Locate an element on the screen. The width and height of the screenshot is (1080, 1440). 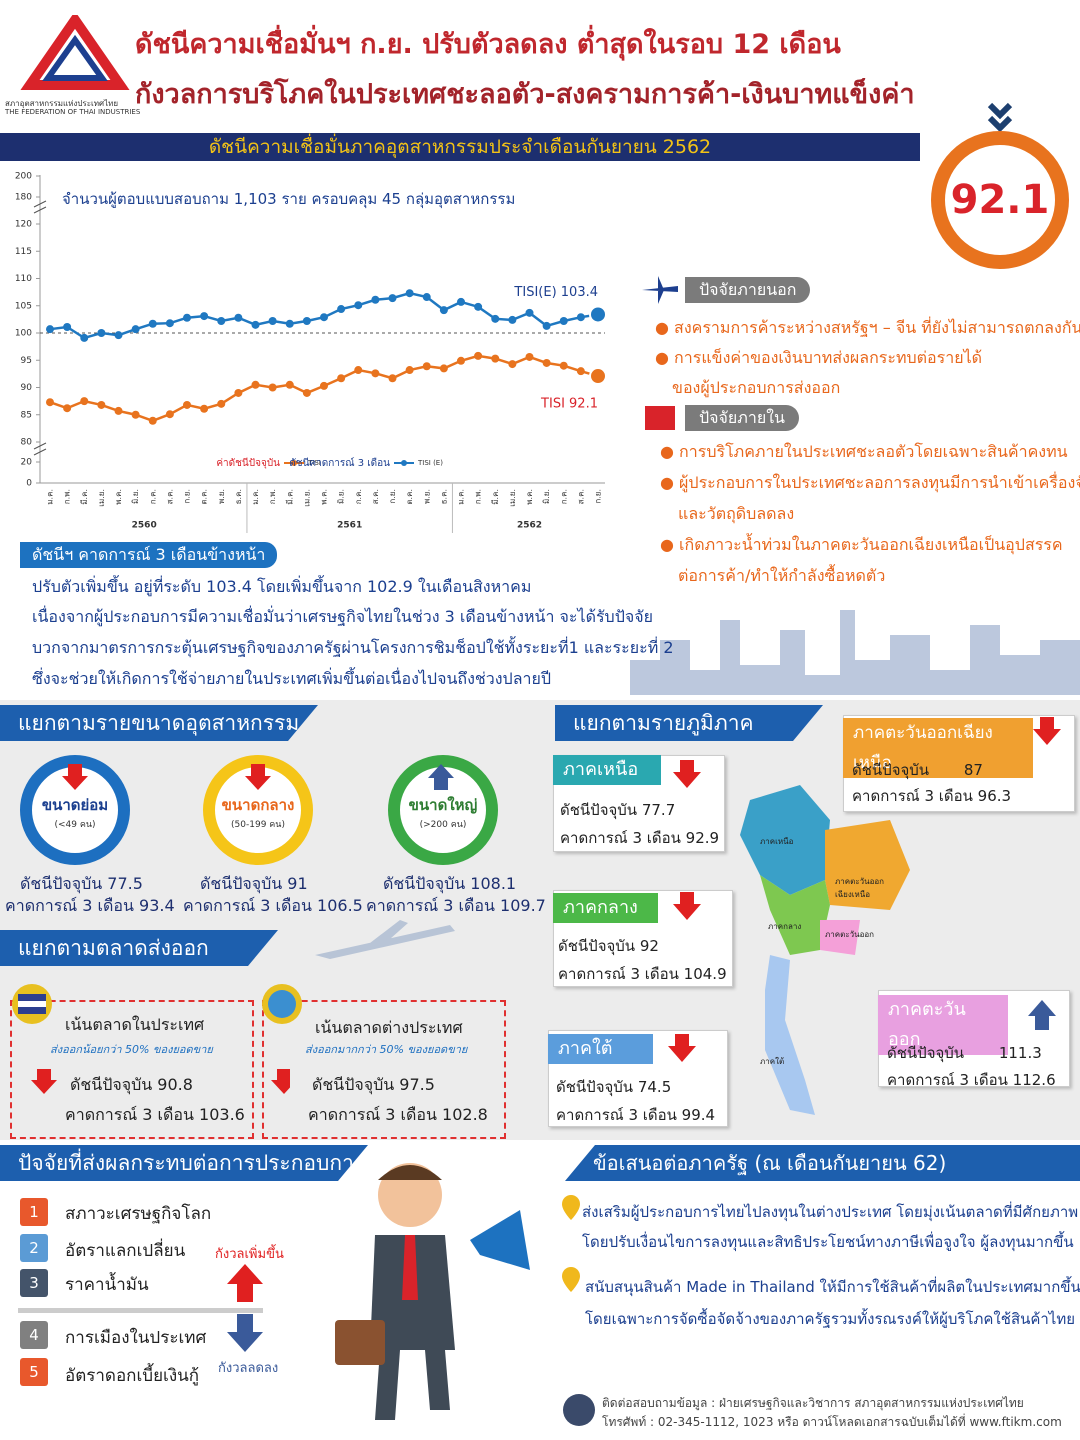
down-chevron is located at coordinates (1000, 117).